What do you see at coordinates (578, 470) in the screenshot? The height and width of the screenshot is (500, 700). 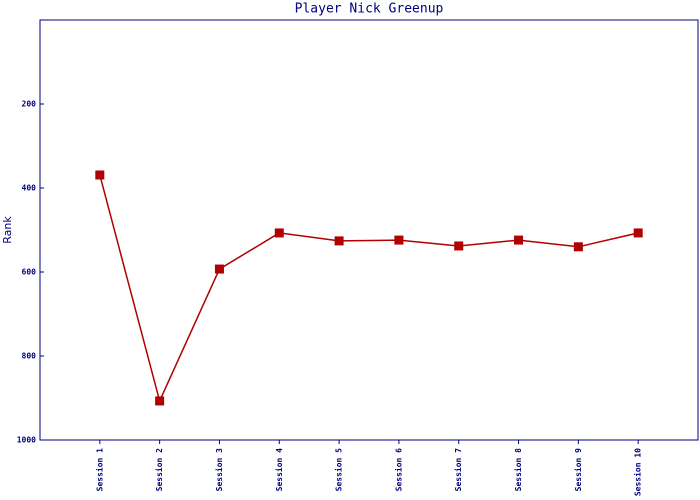 I see `x-tick-label: Session 9` at bounding box center [578, 470].